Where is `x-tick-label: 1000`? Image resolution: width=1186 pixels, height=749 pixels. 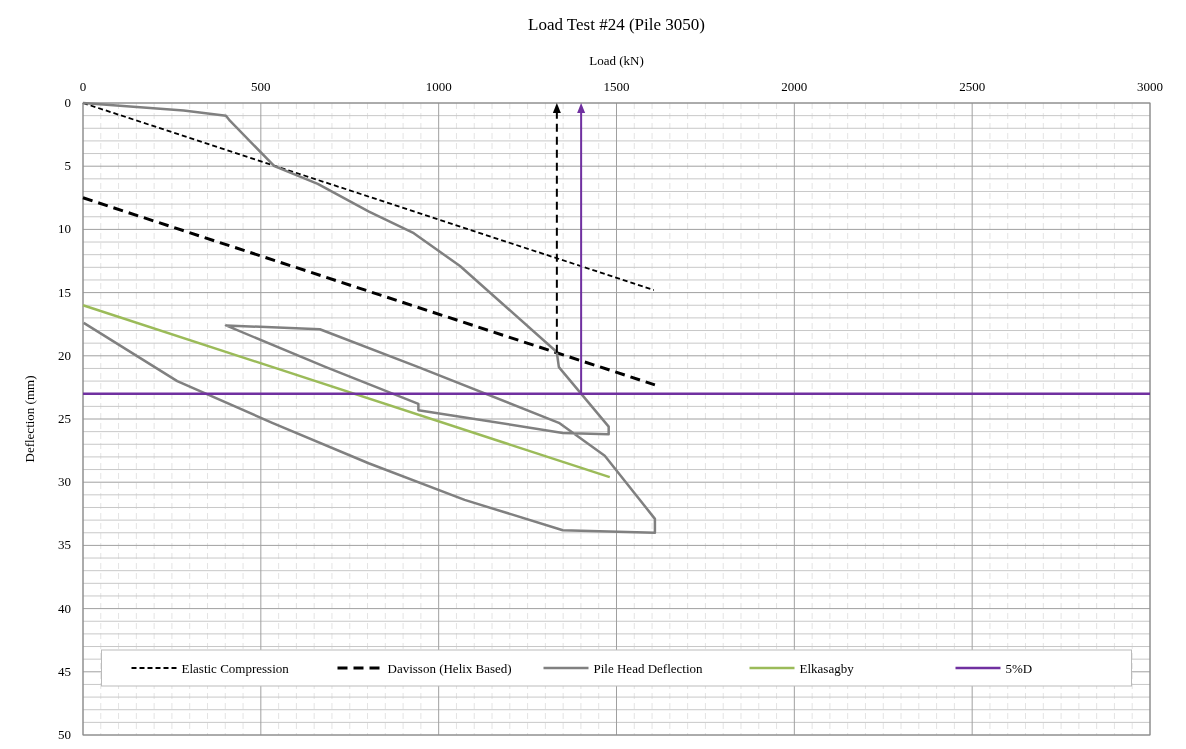
x-tick-label: 1000 is located at coordinates (438, 86).